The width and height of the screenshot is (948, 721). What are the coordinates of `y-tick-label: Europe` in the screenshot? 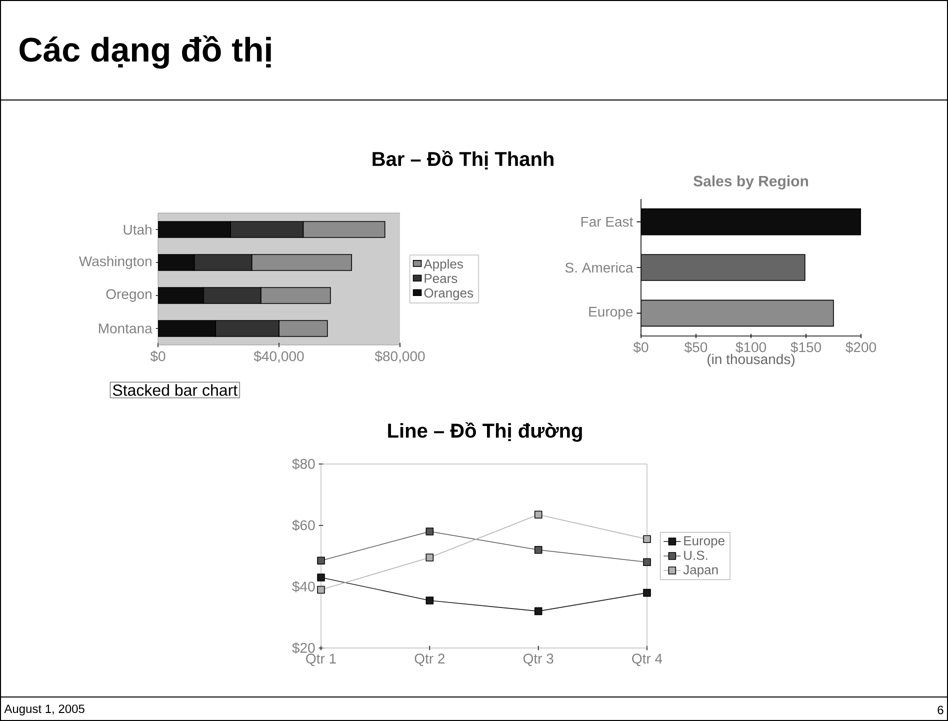 It's located at (611, 313).